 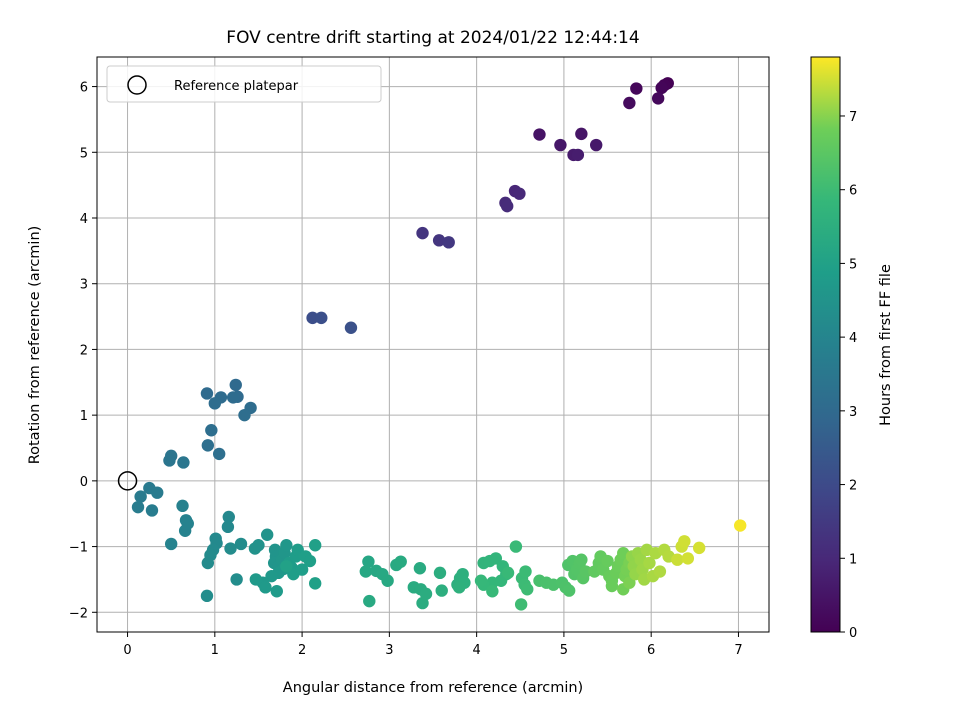 What do you see at coordinates (848, 375) in the screenshot?
I see `colorbar-ticks: 0 1 2 3 4 5 6 7` at bounding box center [848, 375].